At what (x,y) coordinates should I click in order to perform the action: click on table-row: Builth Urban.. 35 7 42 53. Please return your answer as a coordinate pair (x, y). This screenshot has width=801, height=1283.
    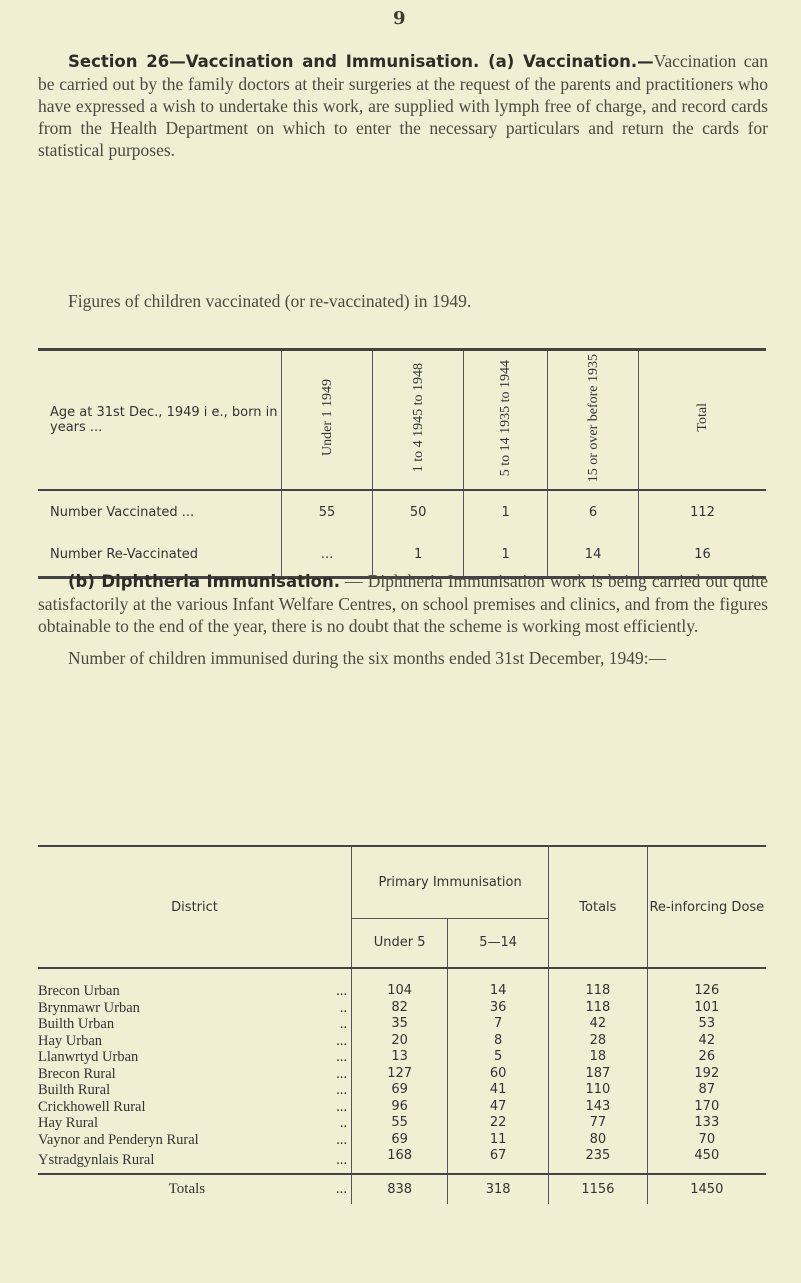
    Looking at the image, I should click on (402, 1024).